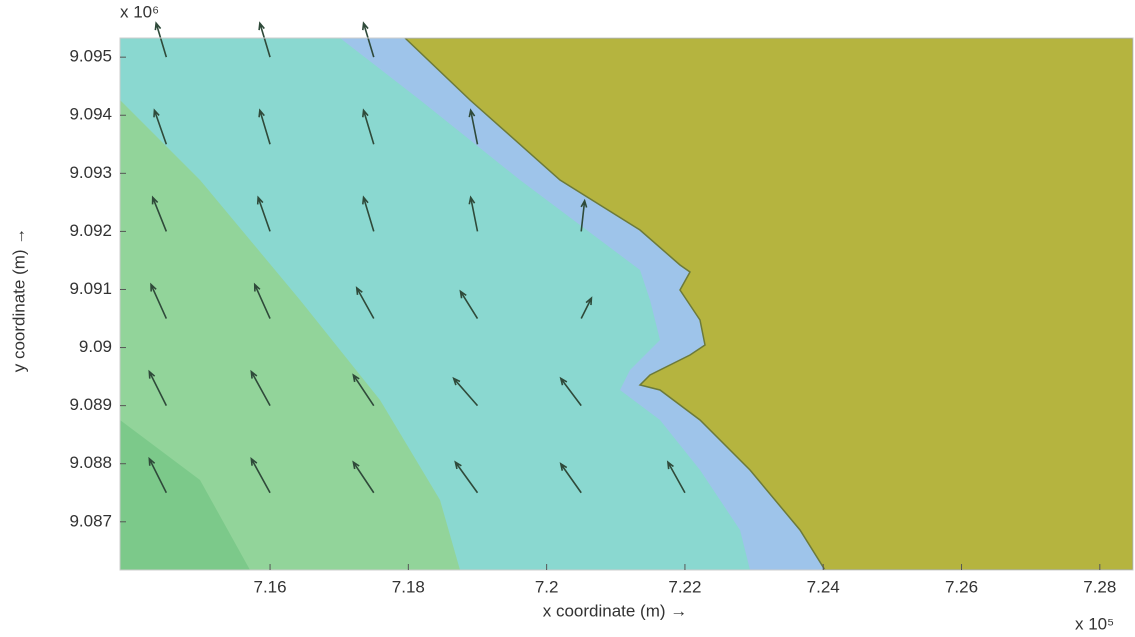 The height and width of the screenshot is (637, 1135). I want to click on y-tick-label: 9.089, so click(90, 404).